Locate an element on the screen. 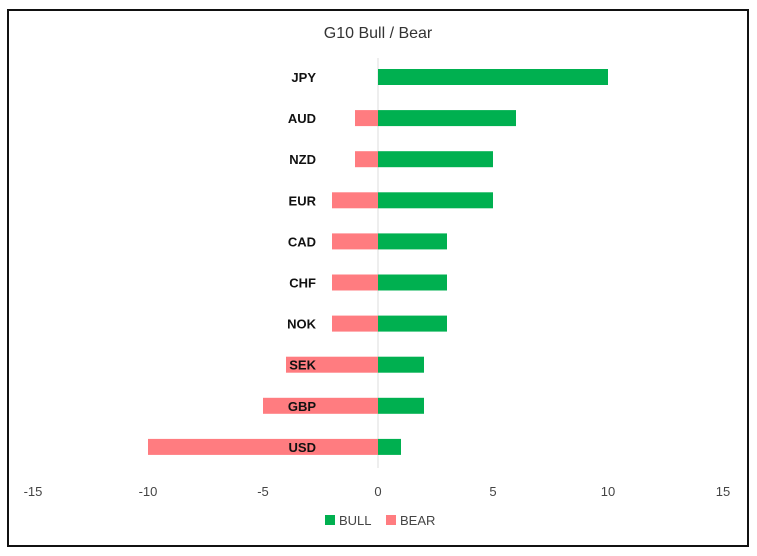  x-tick-label: 15 is located at coordinates (723, 491).